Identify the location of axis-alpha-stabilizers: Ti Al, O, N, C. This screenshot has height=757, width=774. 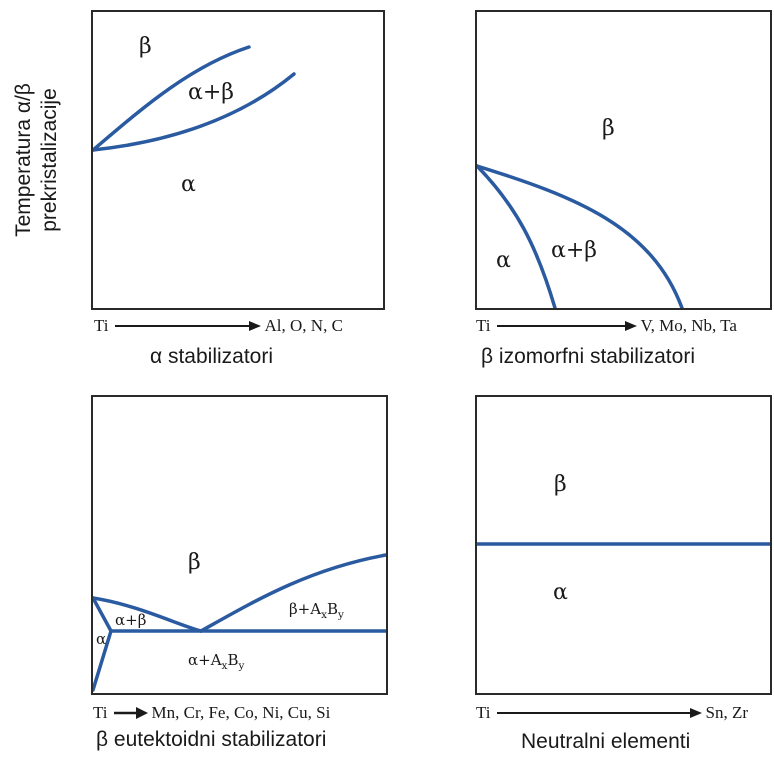
(218, 326).